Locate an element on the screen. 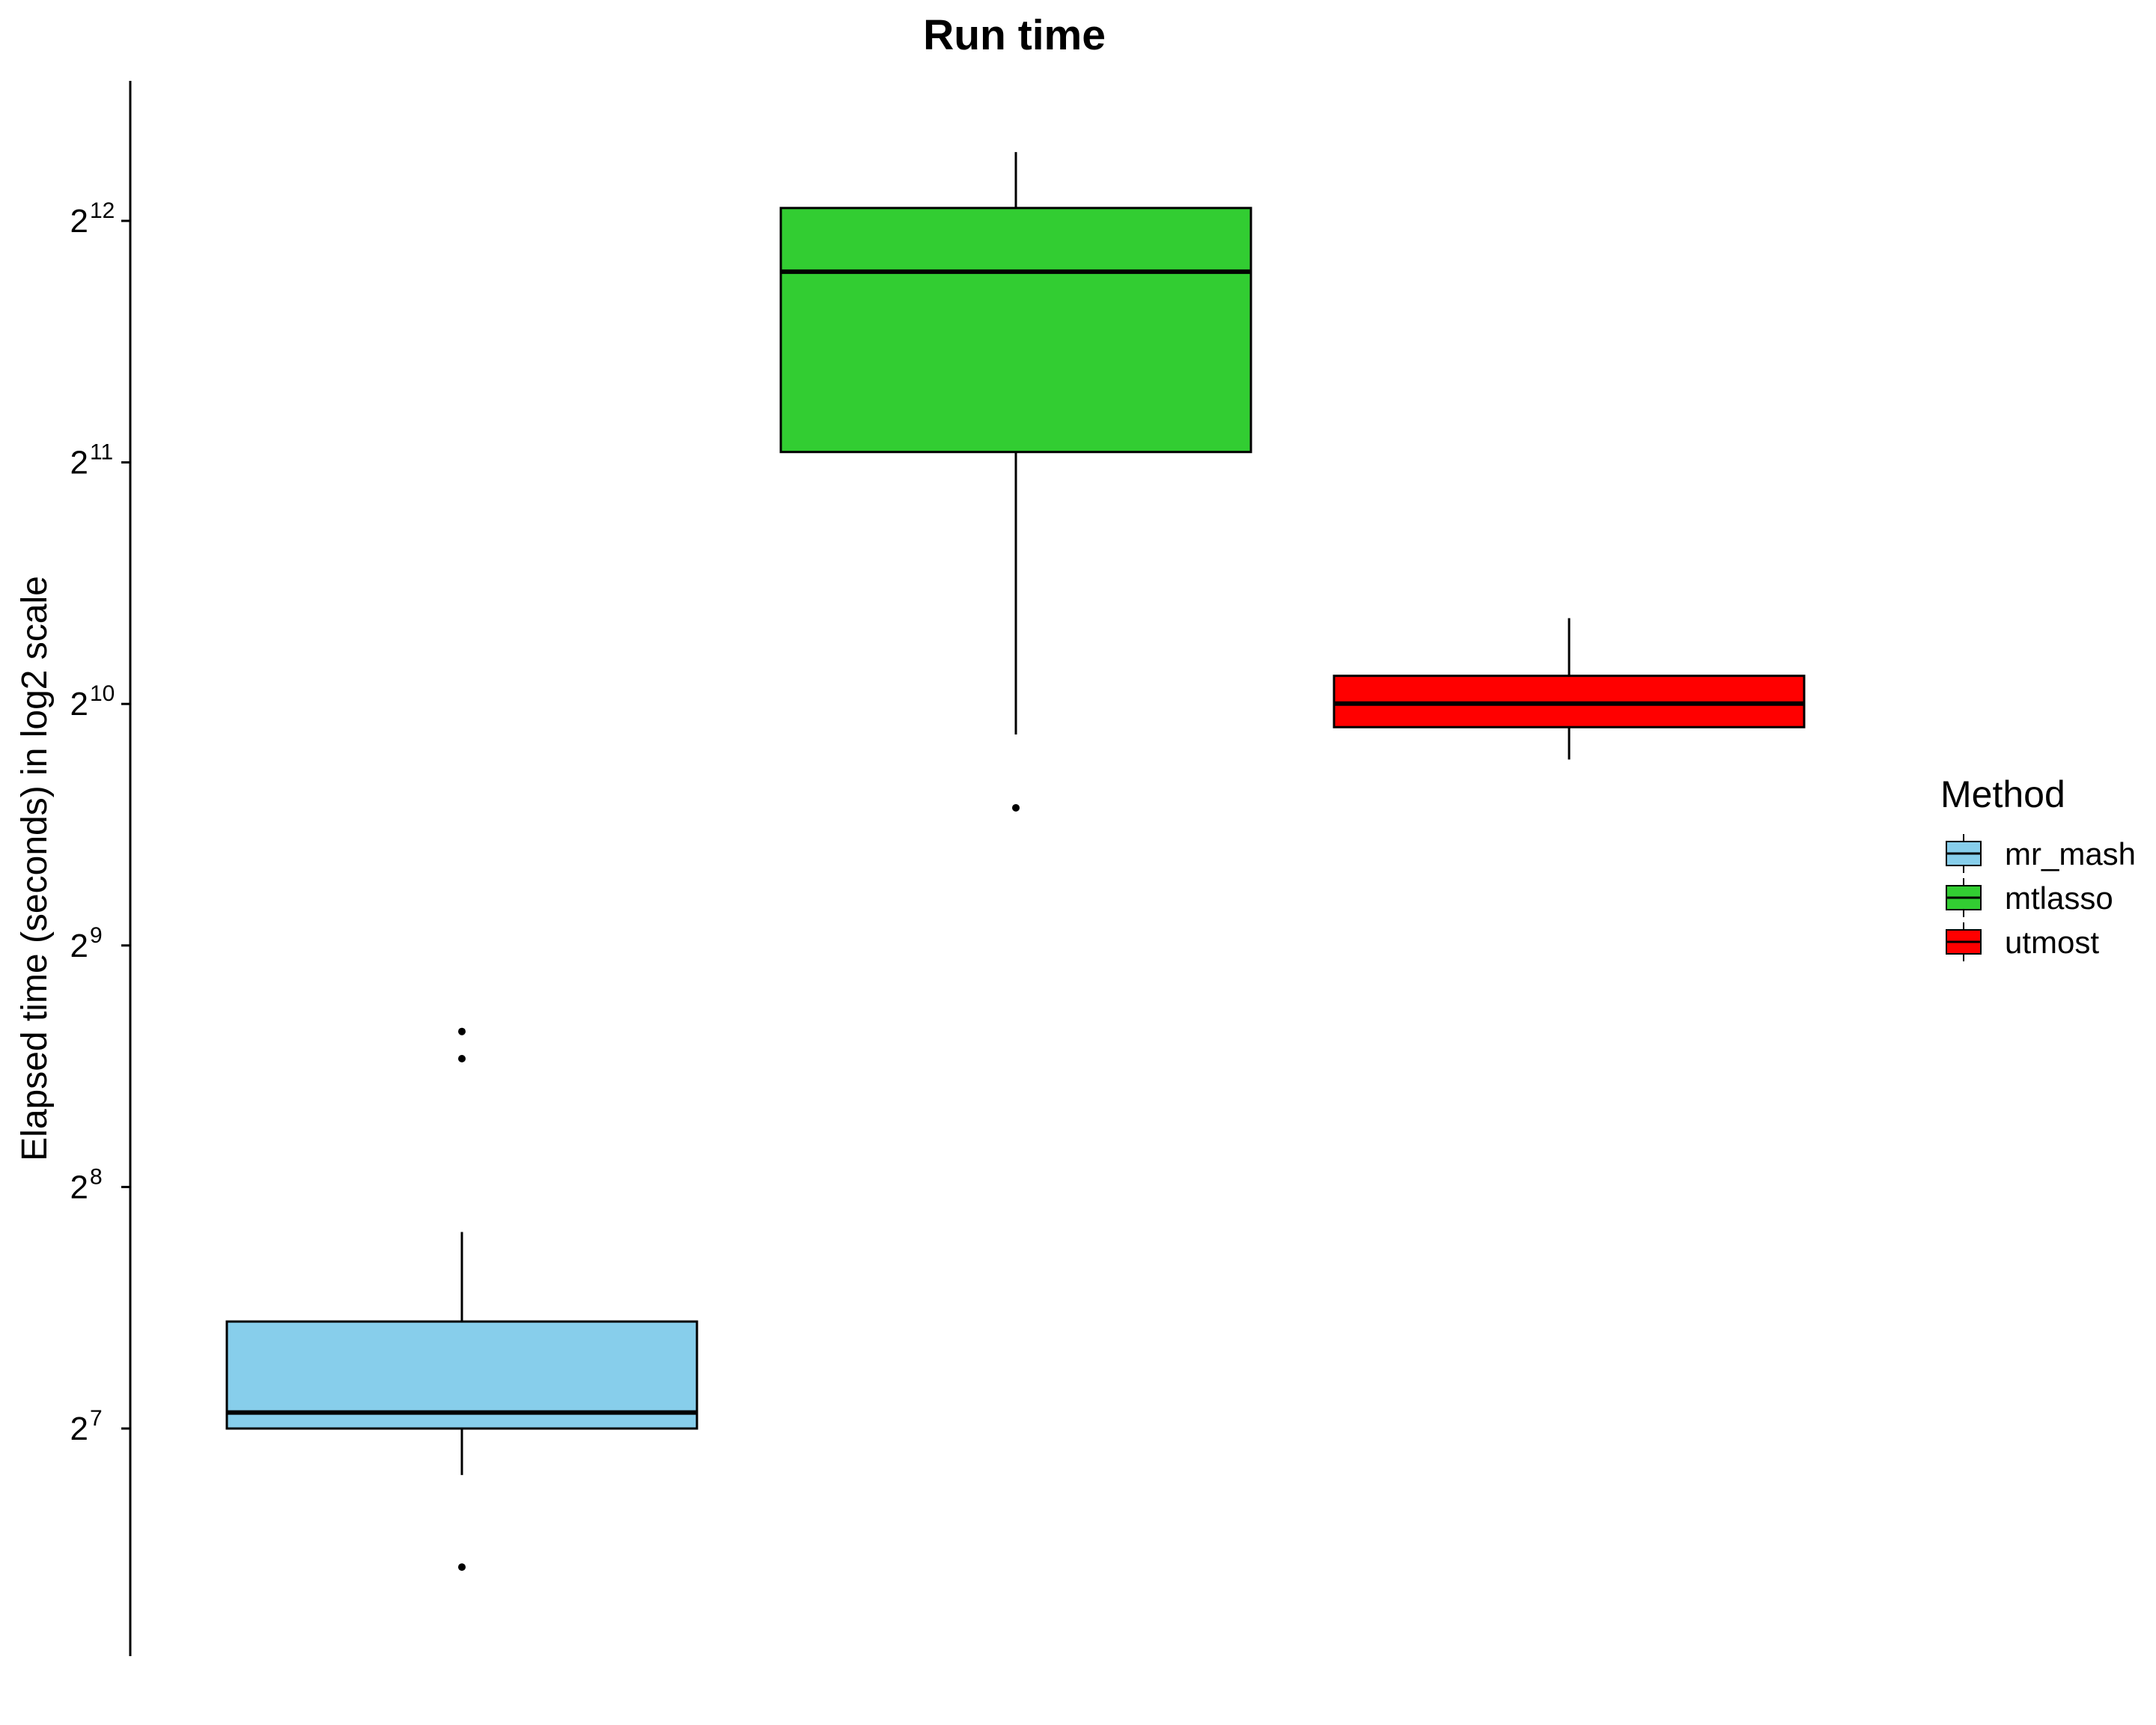 This screenshot has height=1725, width=2156. legend-label: mtlasso is located at coordinates (2059, 898).